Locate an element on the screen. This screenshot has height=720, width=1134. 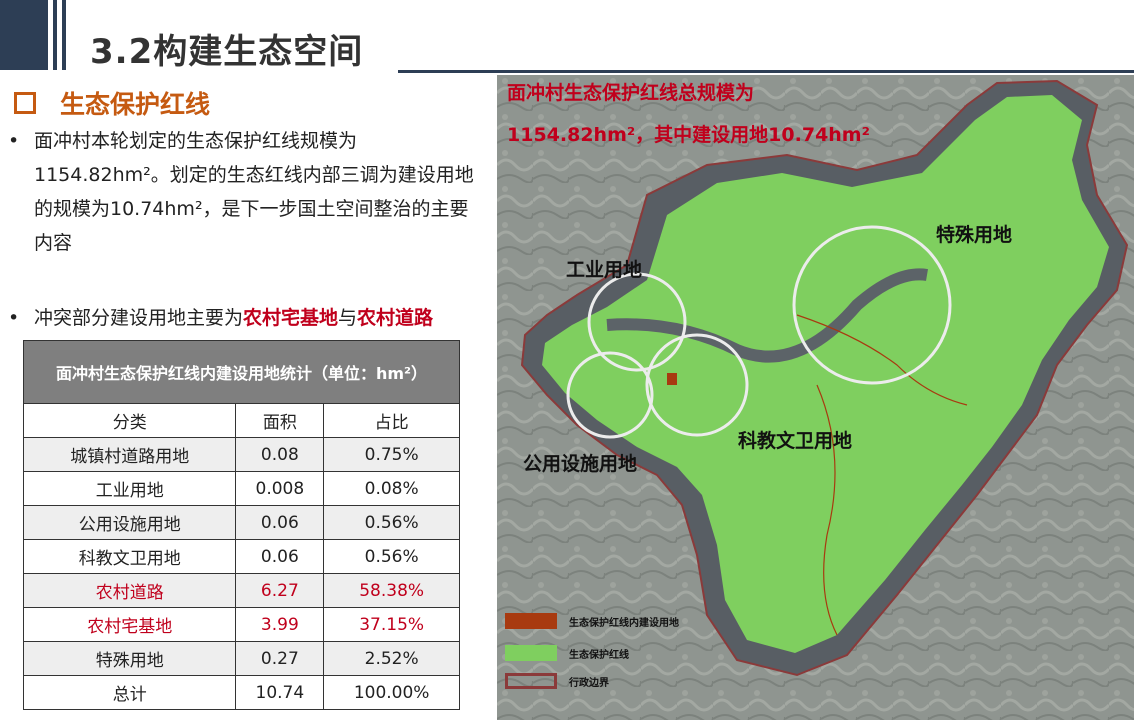
zone-circle-utility is located at coordinates (610, 395).